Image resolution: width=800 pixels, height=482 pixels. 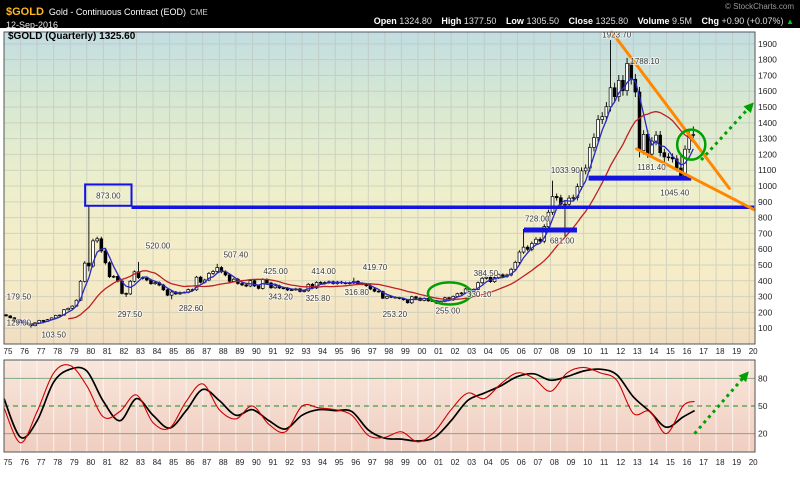 I want to click on svg-text: 82, so click(x=123, y=462).